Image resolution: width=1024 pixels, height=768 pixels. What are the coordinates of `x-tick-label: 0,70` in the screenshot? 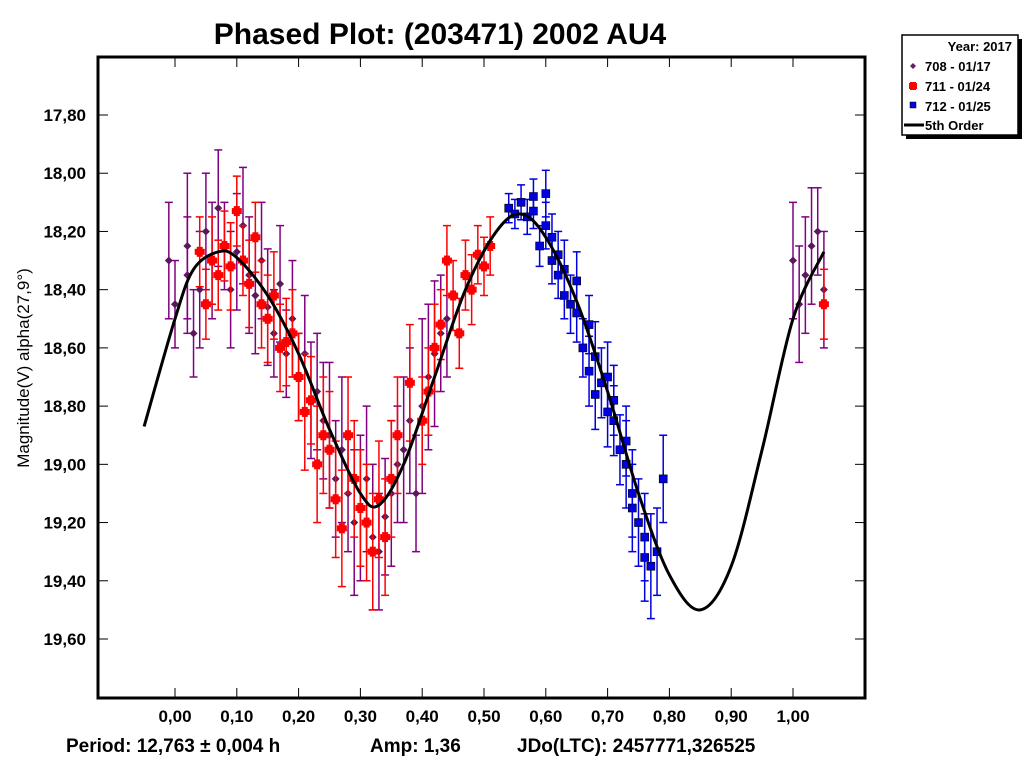 It's located at (607, 716).